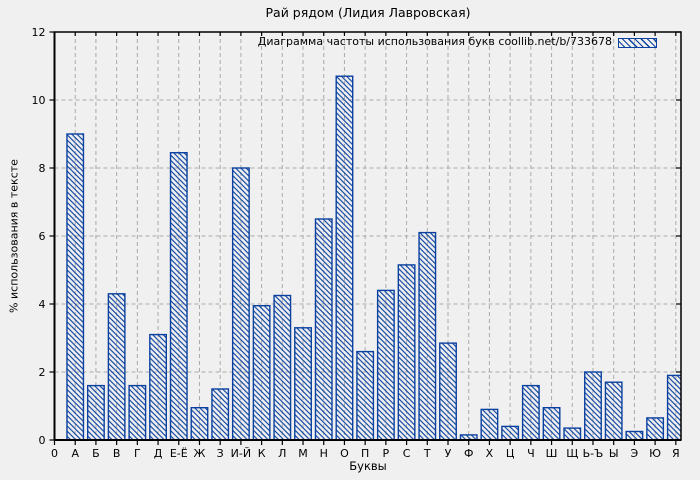 The image size is (700, 480). I want to click on x-tick-label: О, so click(344, 453).